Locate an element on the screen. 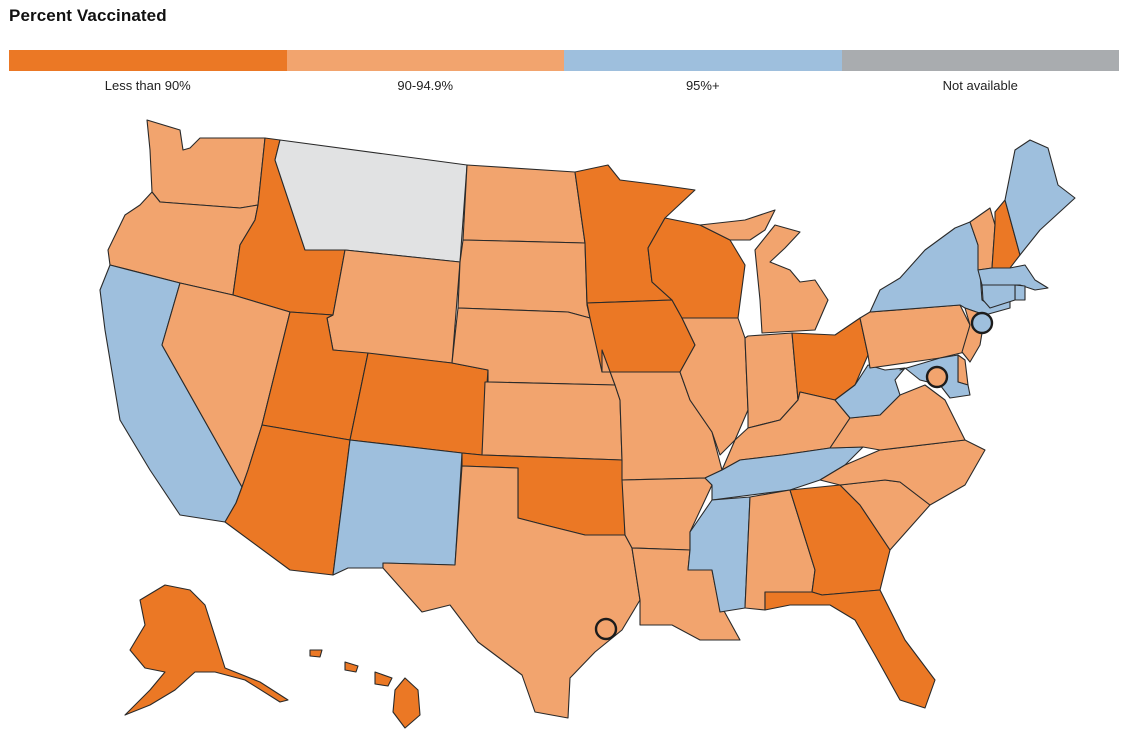 Image resolution: width=1122 pixels, height=738 pixels. state-illinois: Illinois is located at coordinates (714, 386).